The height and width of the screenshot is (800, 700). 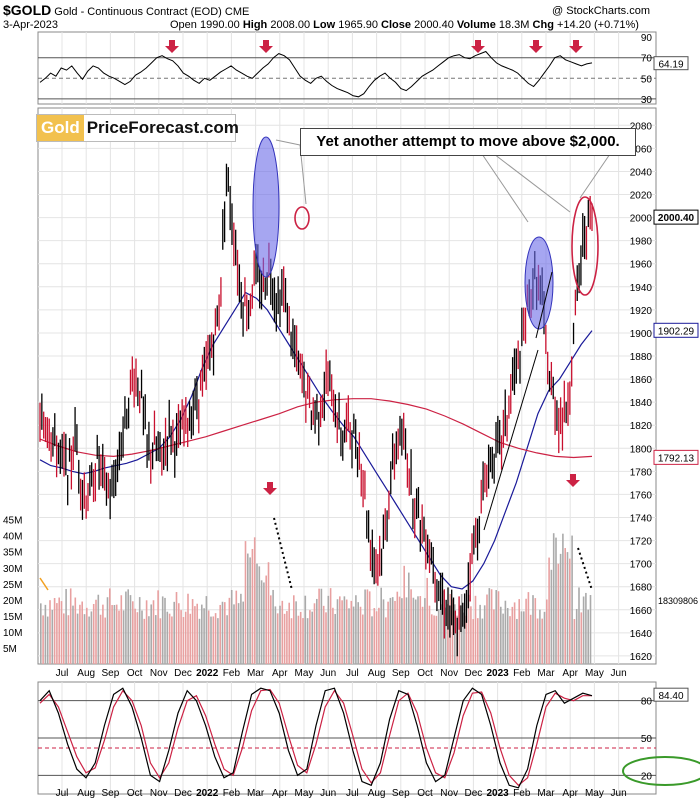 What do you see at coordinates (647, 79) in the screenshot?
I see `rsi-tick-label: 50` at bounding box center [647, 79].